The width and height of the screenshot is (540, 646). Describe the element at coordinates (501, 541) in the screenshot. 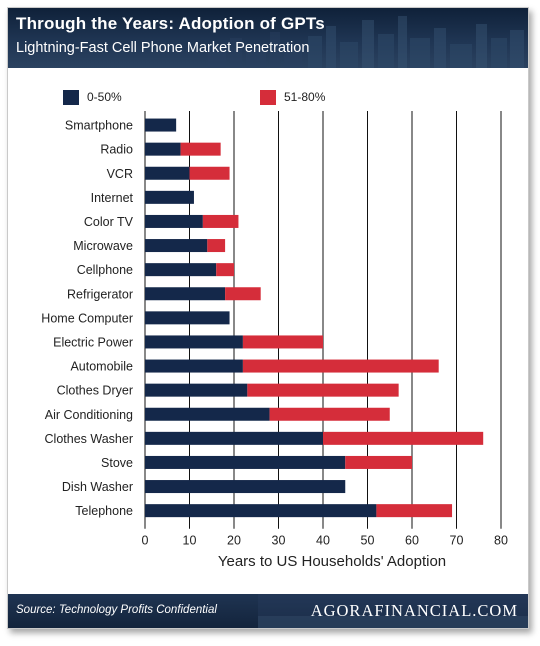

I see `x-tick-label-80: 80` at that location.